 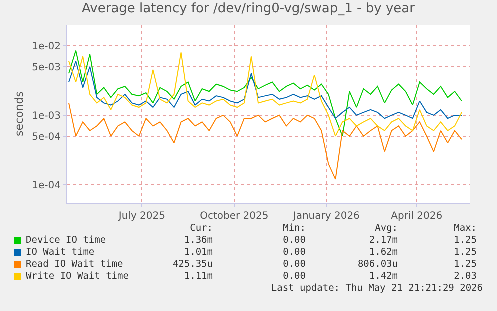 I want to click on y-tick-label: 5e-04, so click(x=46, y=137).